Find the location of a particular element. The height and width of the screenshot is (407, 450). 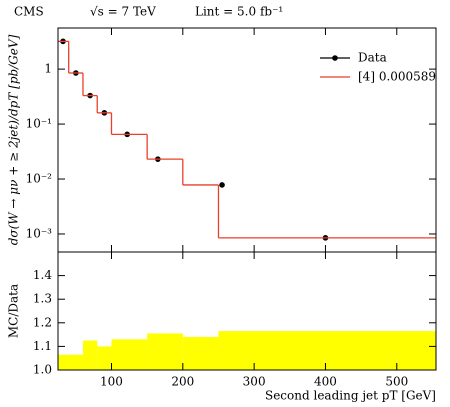

y-tick-label: 10⁻² is located at coordinates (39, 179).